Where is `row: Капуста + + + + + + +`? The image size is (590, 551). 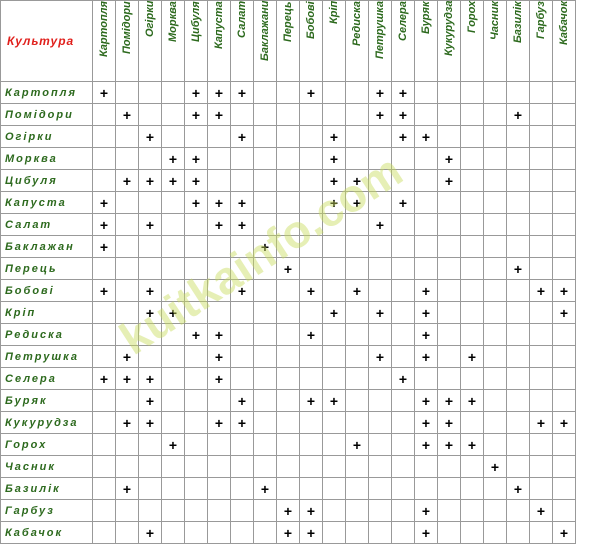
row: Капуста + + + + + + + is located at coordinates (288, 202).